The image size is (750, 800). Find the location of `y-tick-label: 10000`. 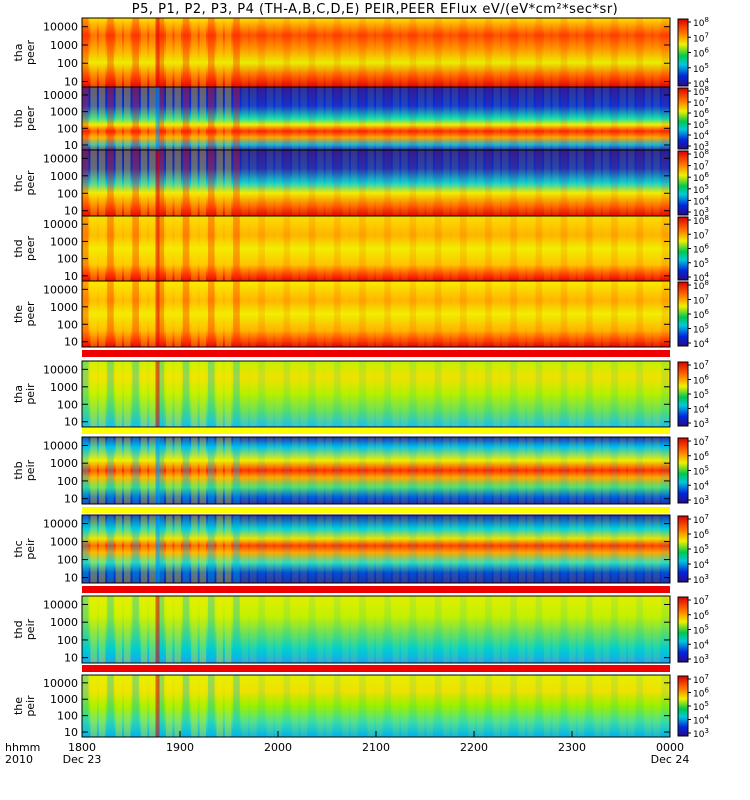

y-tick-label: 10000 is located at coordinates (60, 604).